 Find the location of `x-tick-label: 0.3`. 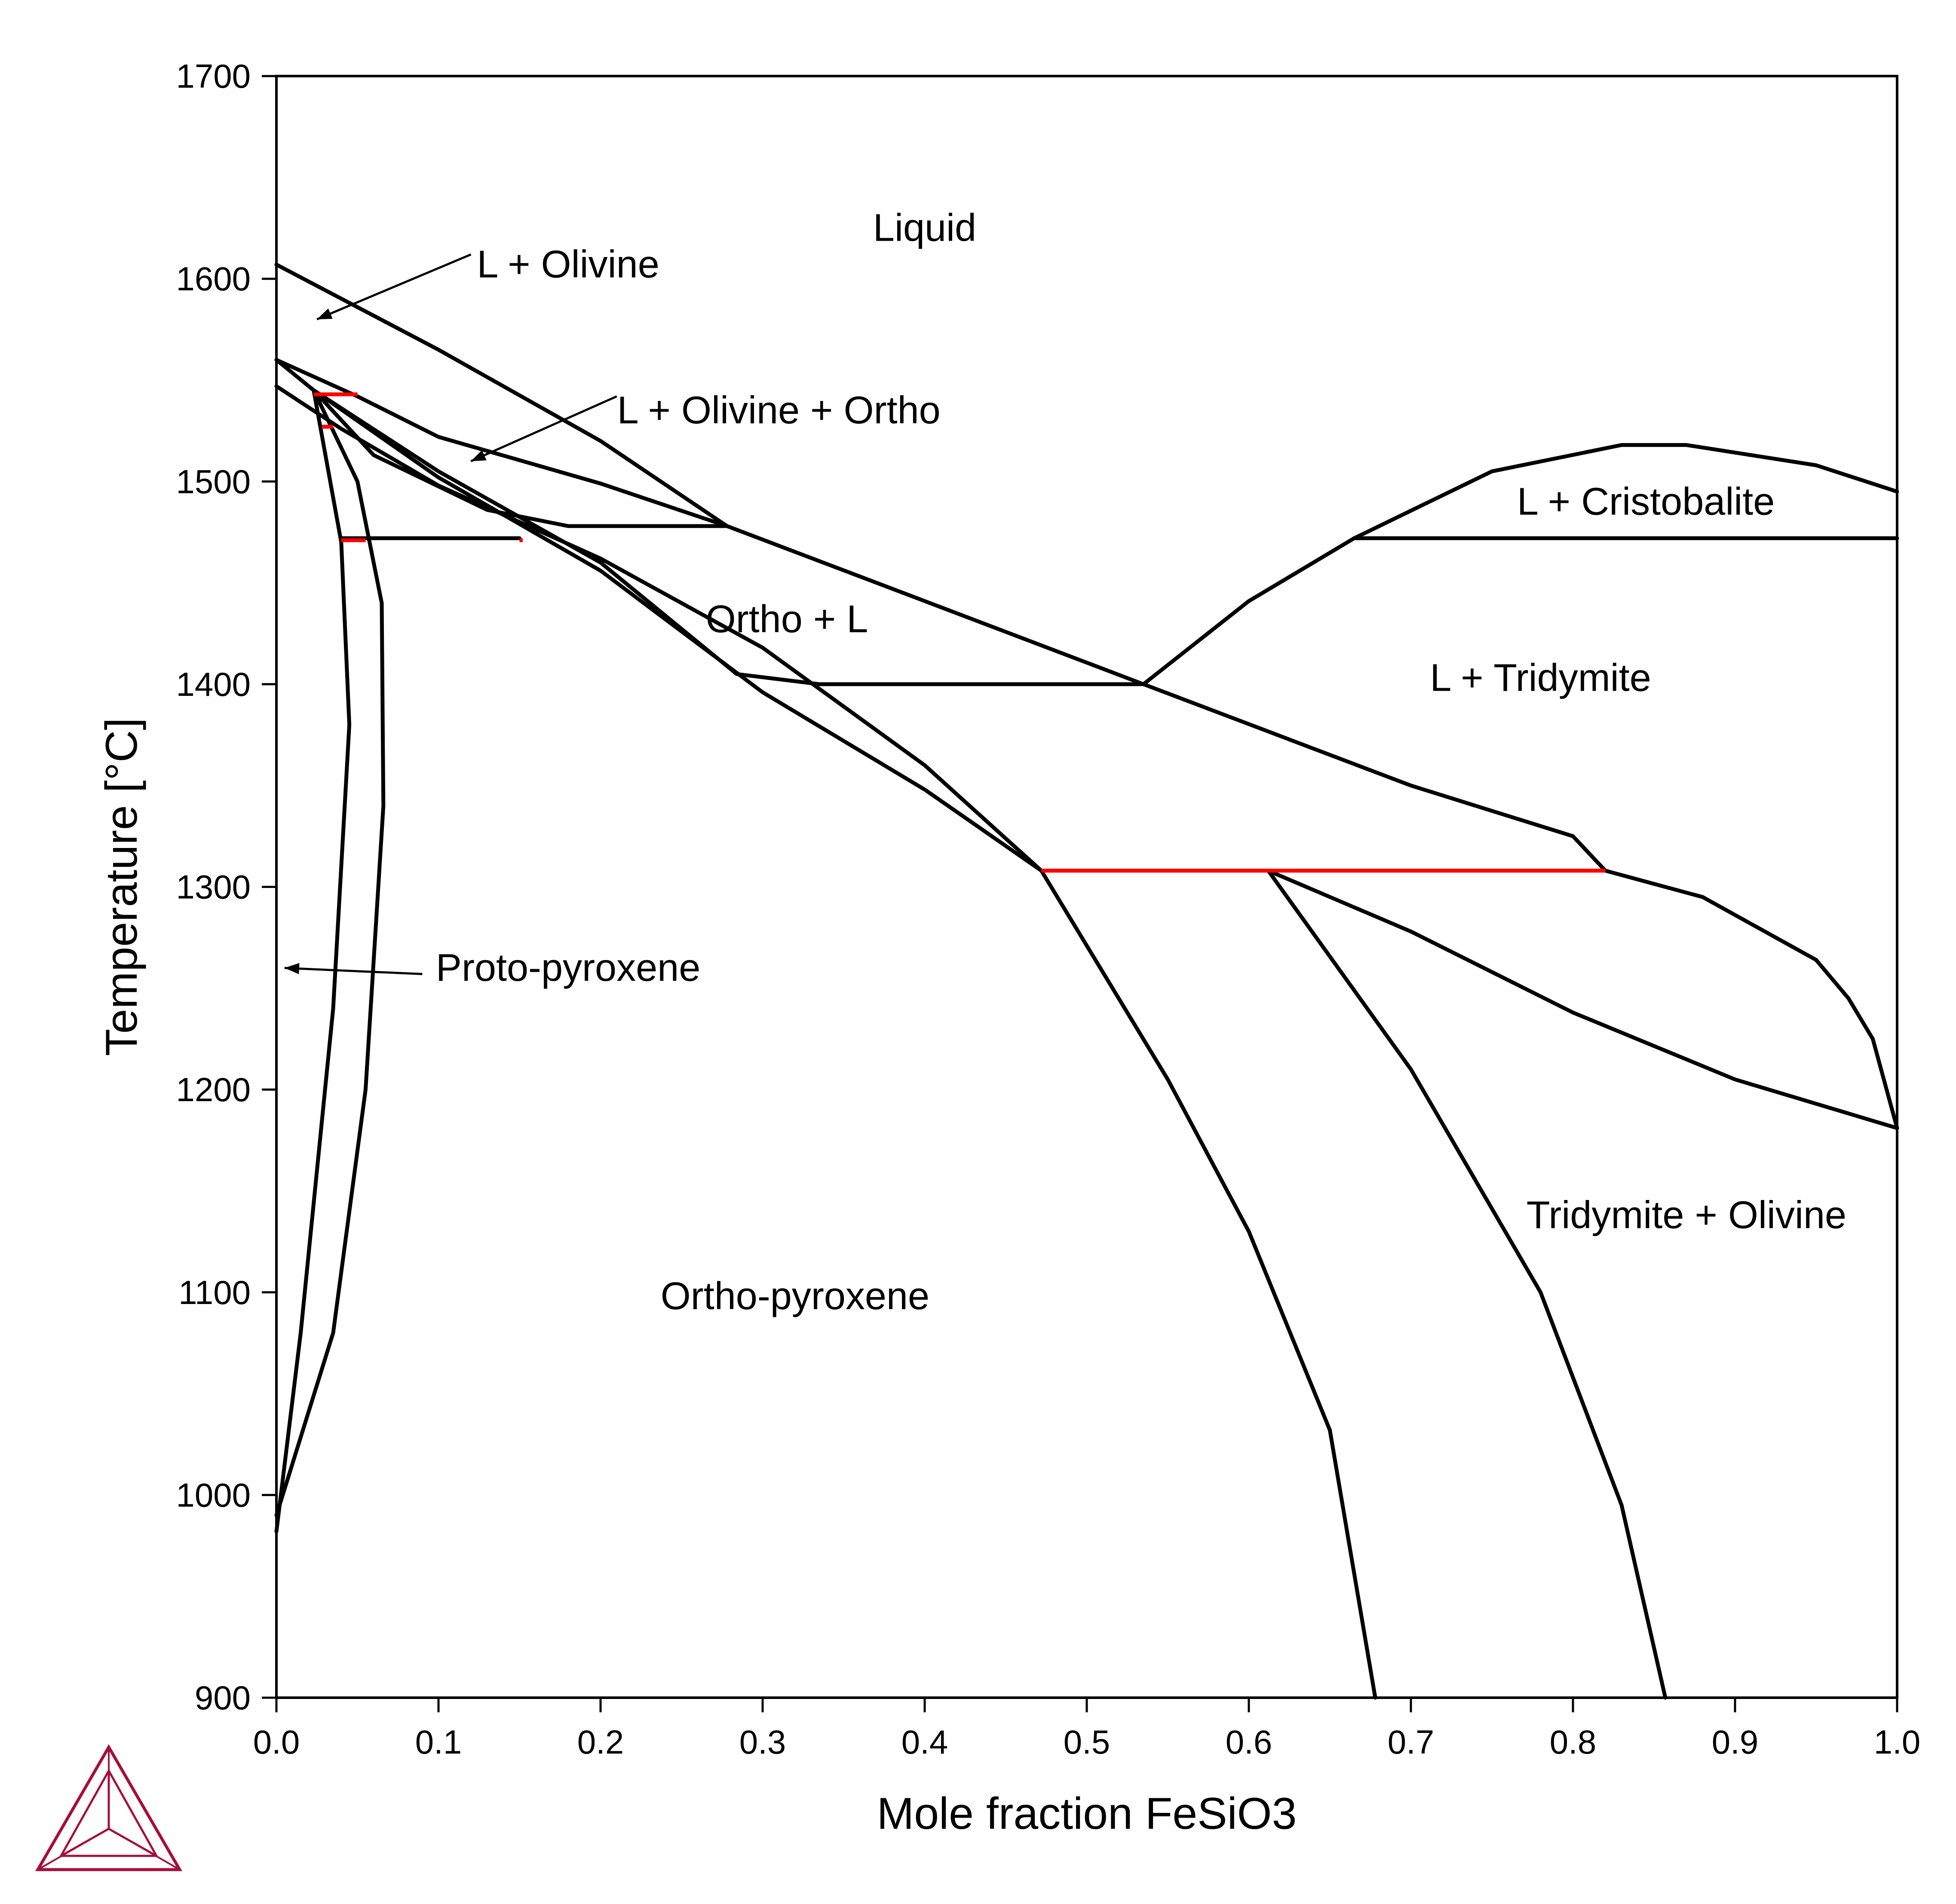

x-tick-label: 0.3 is located at coordinates (762, 1742).